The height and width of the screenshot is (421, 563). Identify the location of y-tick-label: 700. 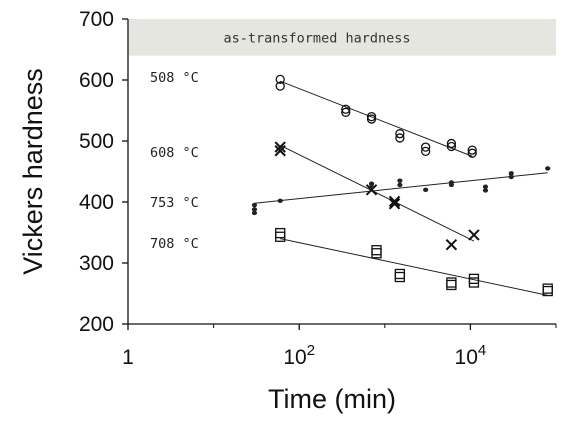
(96, 19).